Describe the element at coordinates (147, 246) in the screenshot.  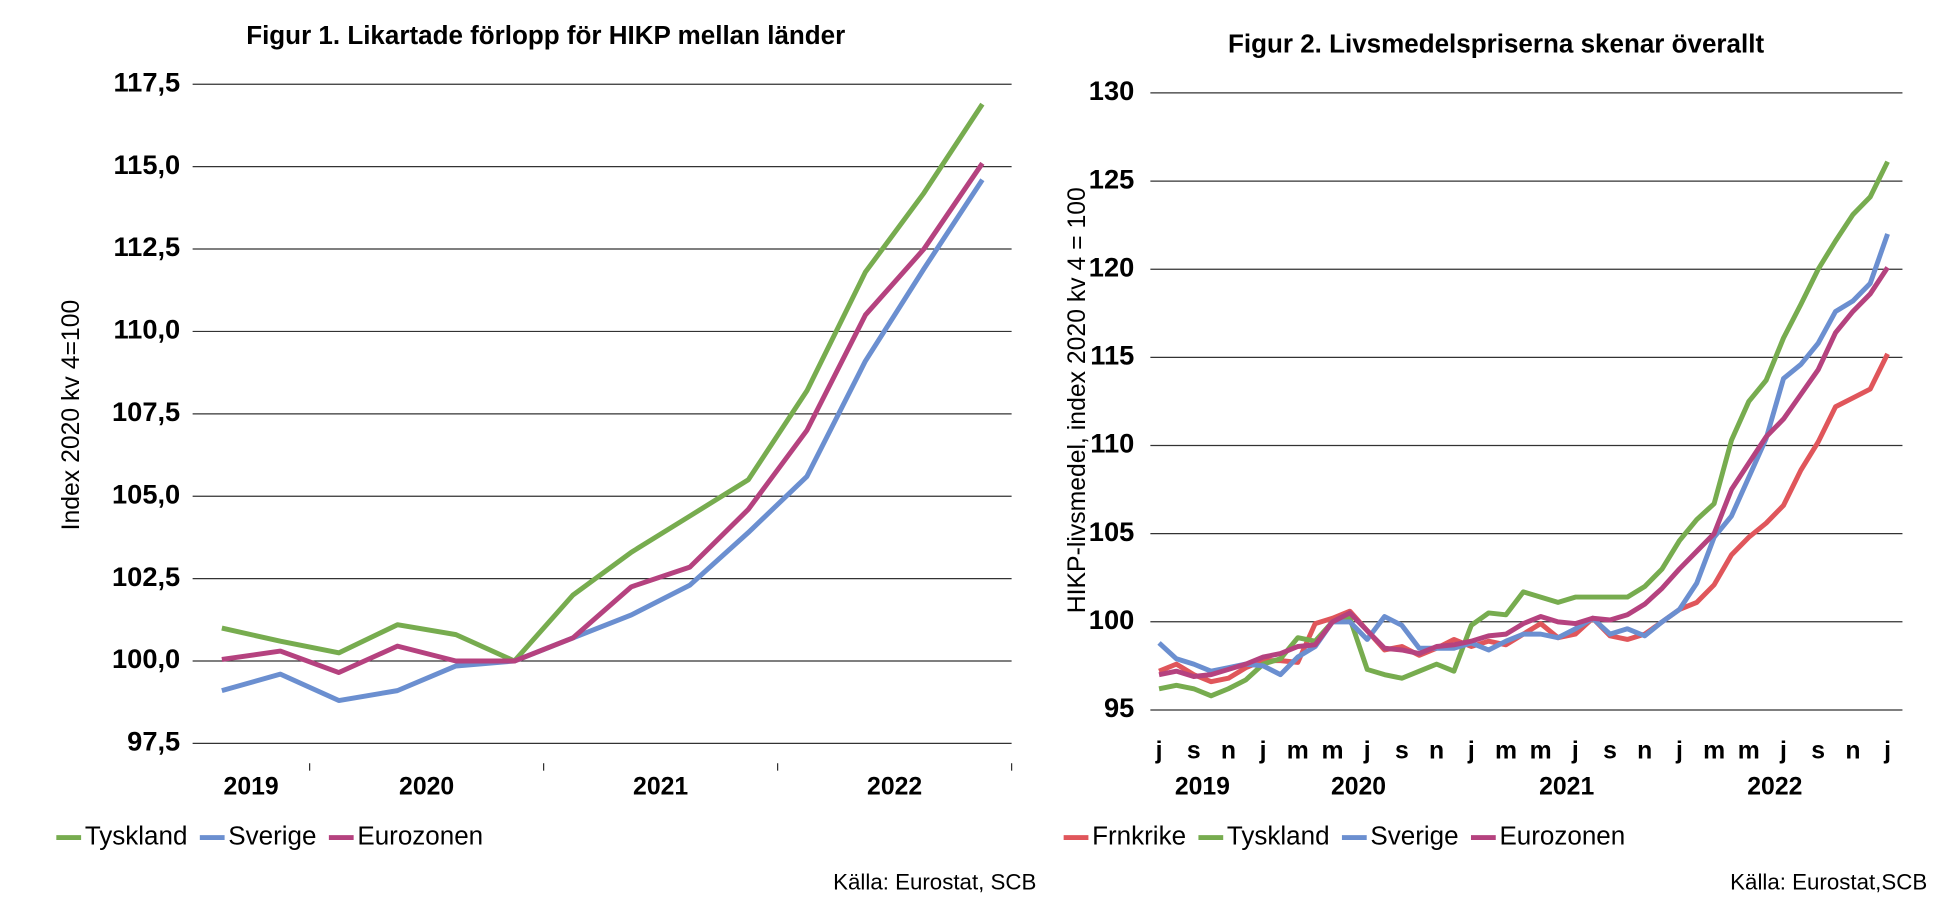
I see `y-tick-label: 112,5` at that location.